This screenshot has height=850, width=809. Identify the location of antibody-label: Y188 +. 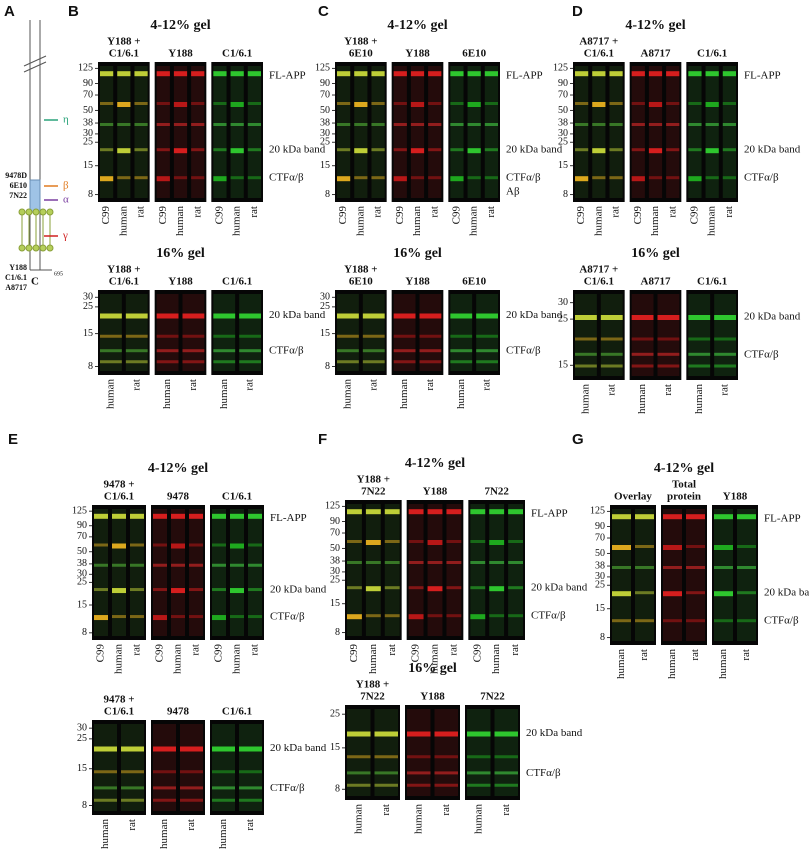
(372, 685).